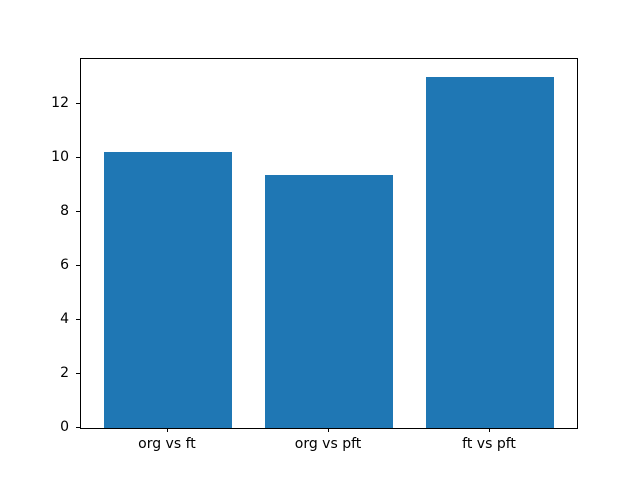 The image size is (640, 480). Describe the element at coordinates (490, 252) in the screenshot. I see `bar-ft-vs-pft` at that location.